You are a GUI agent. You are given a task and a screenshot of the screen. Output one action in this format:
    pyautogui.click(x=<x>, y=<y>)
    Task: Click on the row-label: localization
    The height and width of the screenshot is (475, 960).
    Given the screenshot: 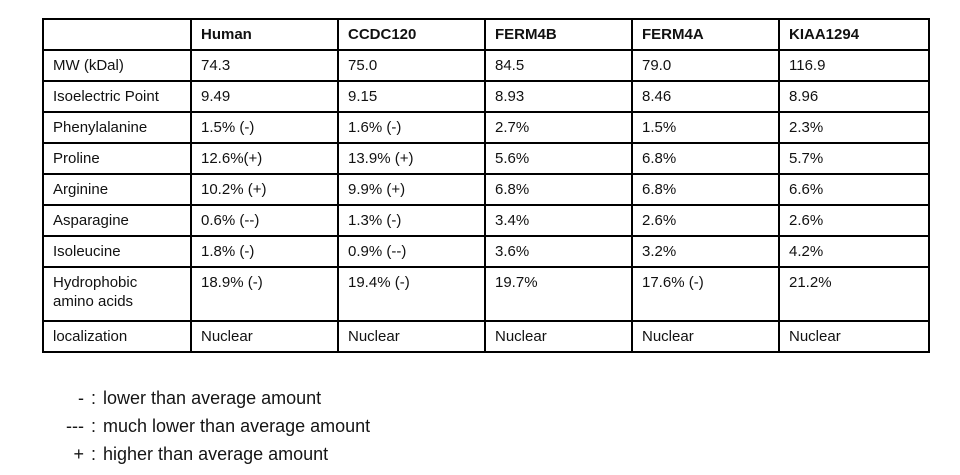 What is the action you would take?
    pyautogui.click(x=117, y=336)
    